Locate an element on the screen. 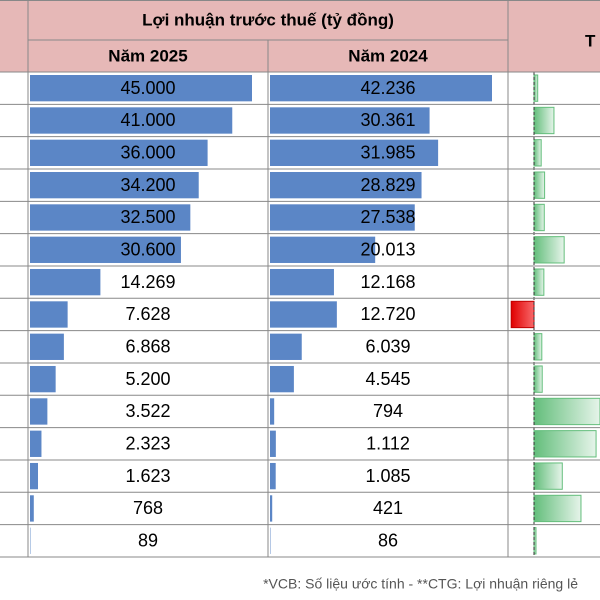  cell-value: 20.013 is located at coordinates (387, 250).